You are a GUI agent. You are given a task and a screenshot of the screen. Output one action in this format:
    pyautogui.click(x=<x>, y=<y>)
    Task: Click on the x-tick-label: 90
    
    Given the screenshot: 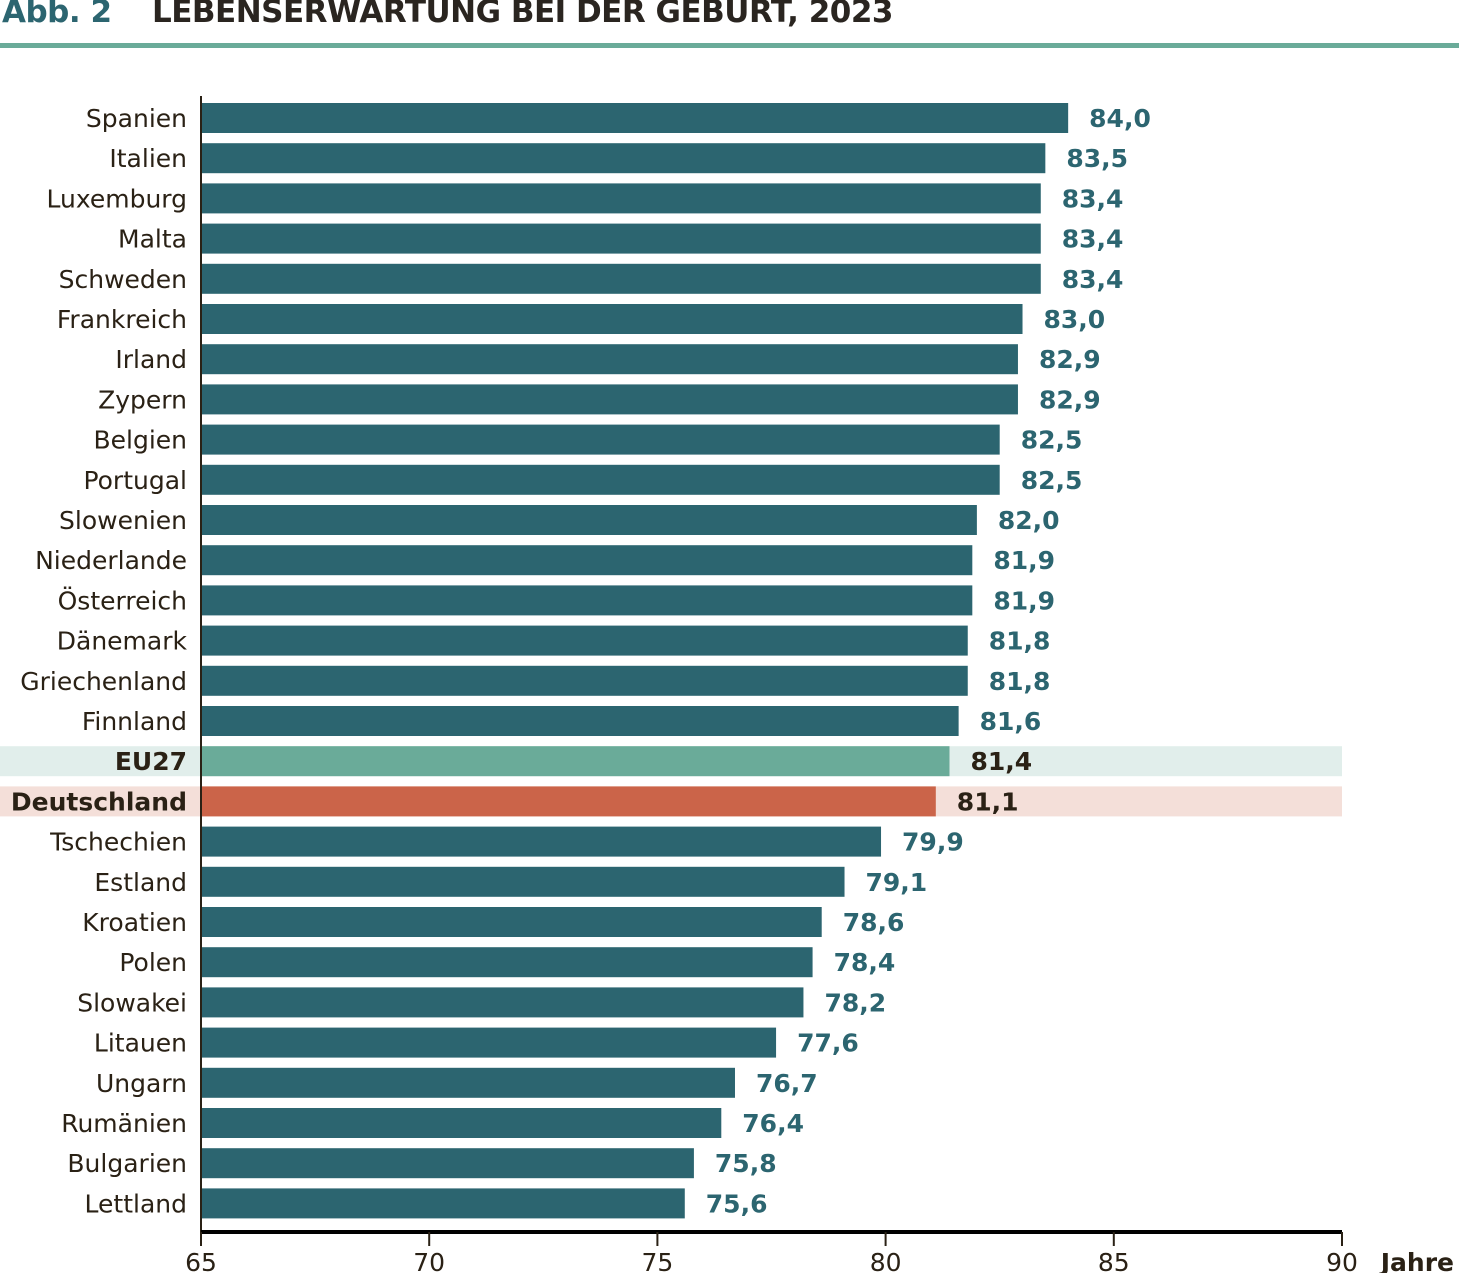 What is the action you would take?
    pyautogui.click(x=1342, y=1260)
    